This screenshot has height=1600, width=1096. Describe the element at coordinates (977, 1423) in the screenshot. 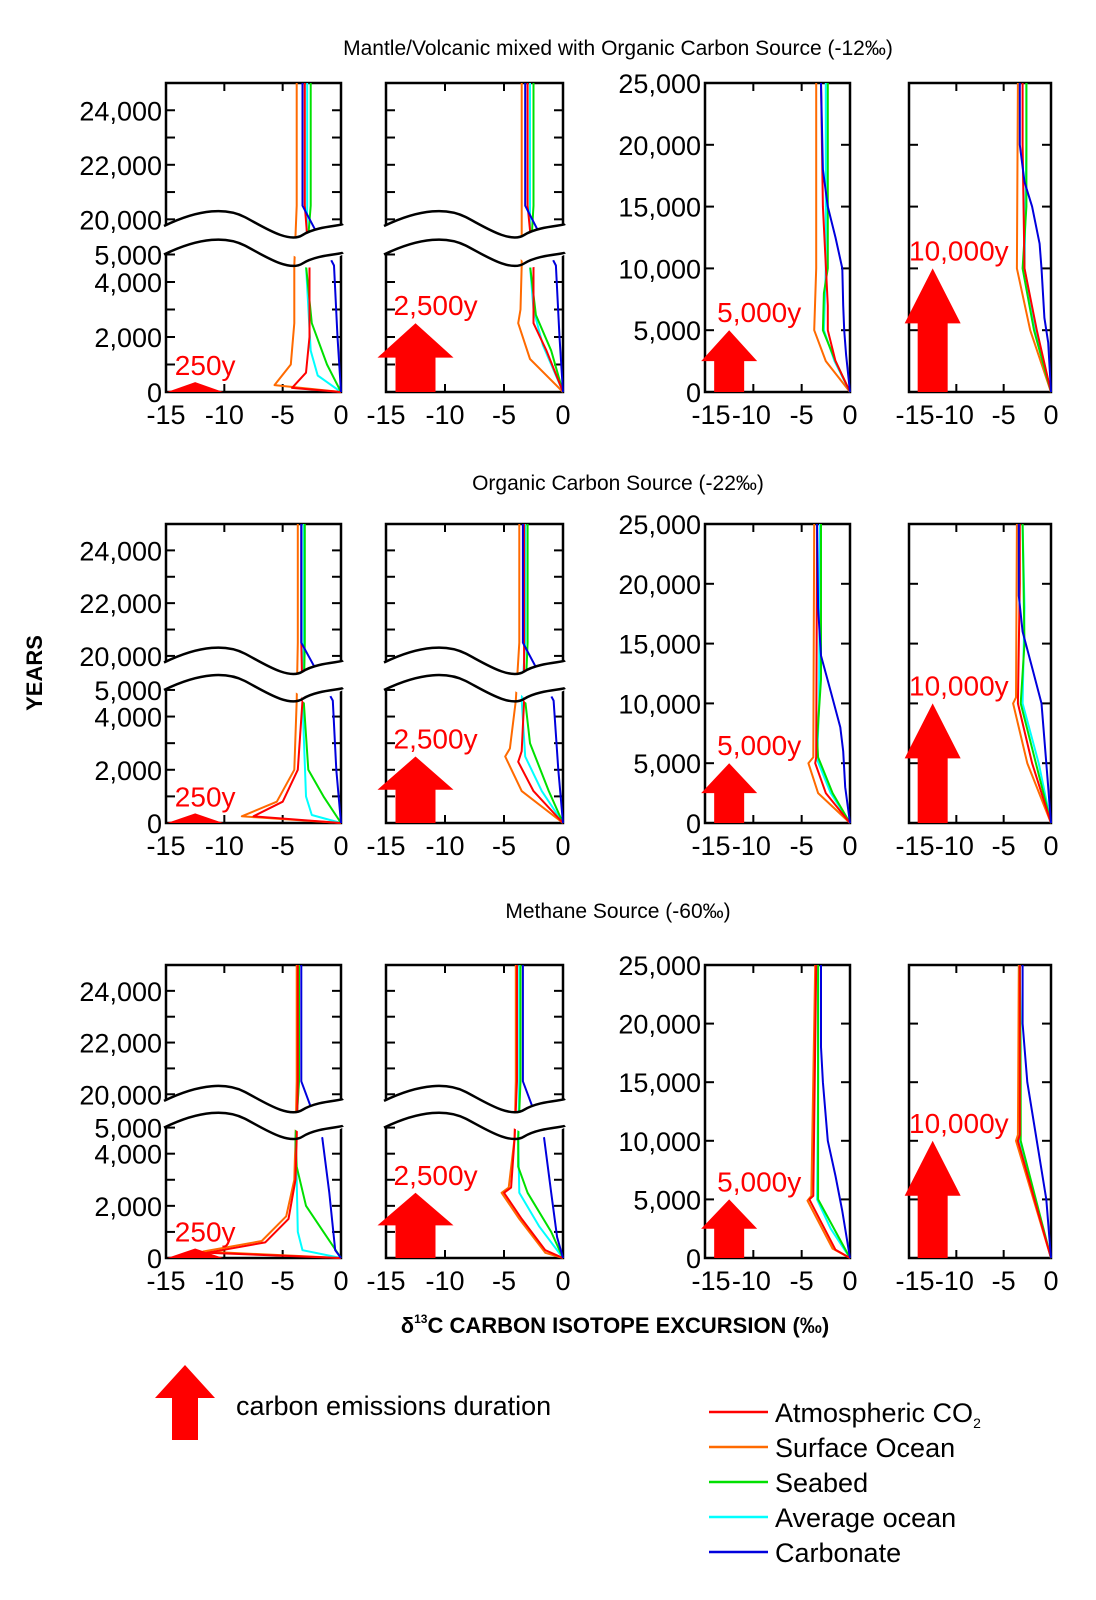

I see `legend-label-subscript: 2` at that location.